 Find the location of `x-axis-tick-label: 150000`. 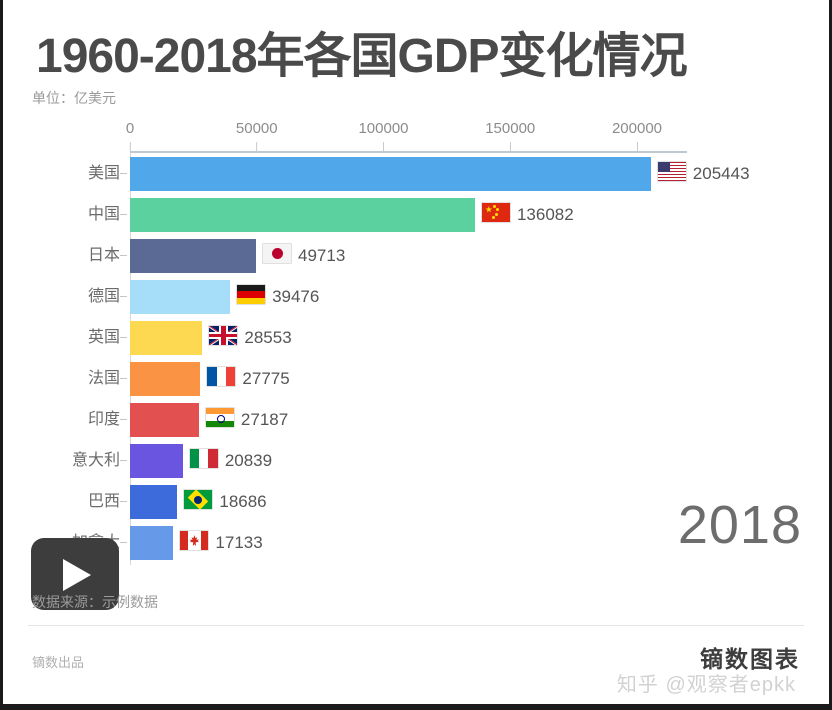

x-axis-tick-label: 150000 is located at coordinates (510, 128).